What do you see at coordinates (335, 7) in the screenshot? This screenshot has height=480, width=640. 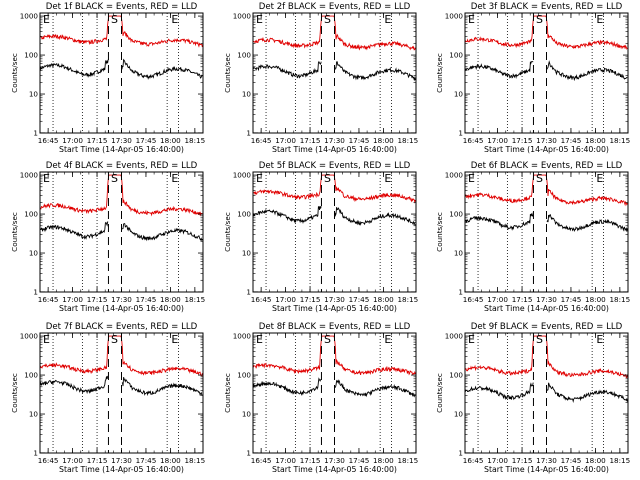 I see `panel-title: Det 2f BLACK = Events, RED = LLD` at bounding box center [335, 7].